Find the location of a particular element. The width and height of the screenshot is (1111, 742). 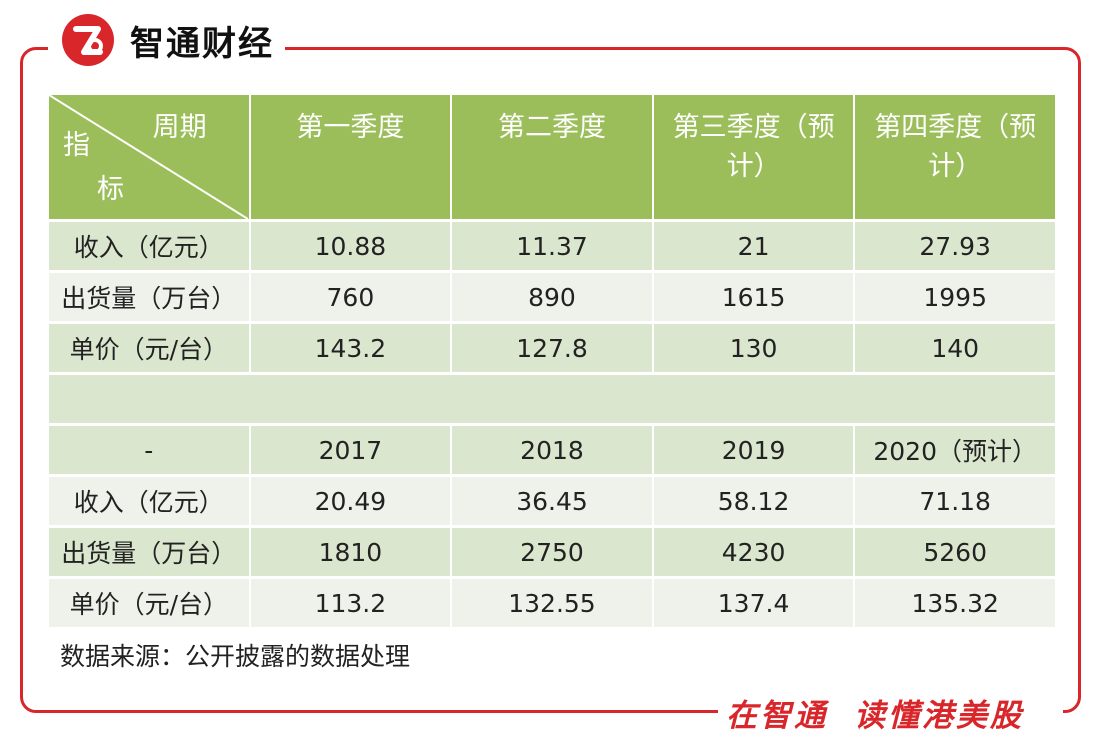

corner-indicator-label-2: 标 is located at coordinates (110, 189).